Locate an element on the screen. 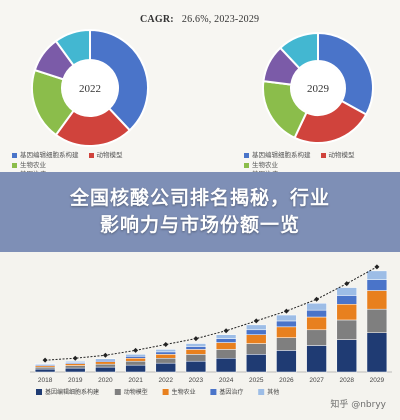  x-tick-label: 2024 is located at coordinates (226, 380).